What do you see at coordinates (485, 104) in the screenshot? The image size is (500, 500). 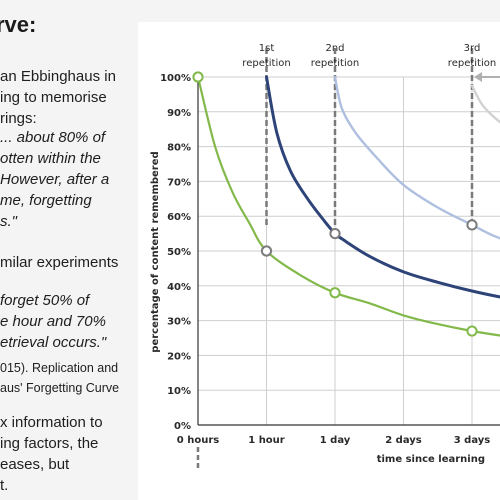 I see `forgetting-curve-pale` at bounding box center [485, 104].